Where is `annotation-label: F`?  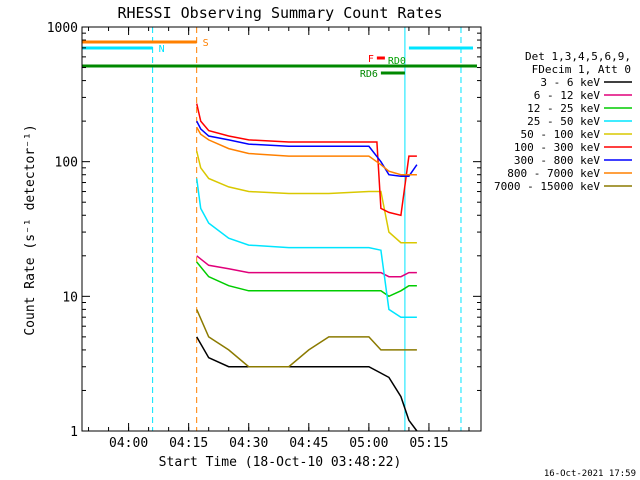 annotation-label: F is located at coordinates (371, 59).